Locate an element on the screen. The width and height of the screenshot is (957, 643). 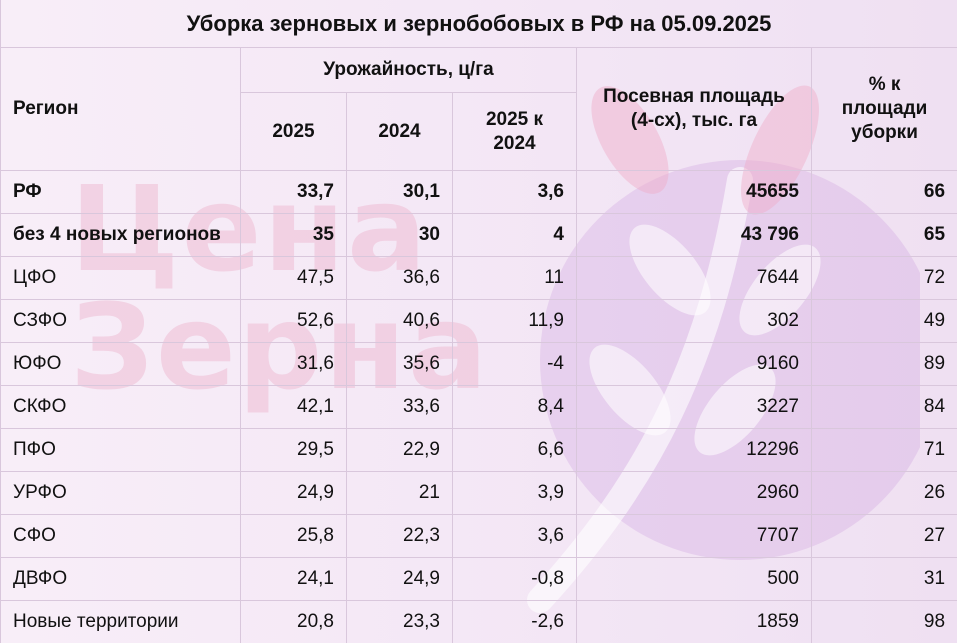
area-cell: 3227 is located at coordinates (694, 407).